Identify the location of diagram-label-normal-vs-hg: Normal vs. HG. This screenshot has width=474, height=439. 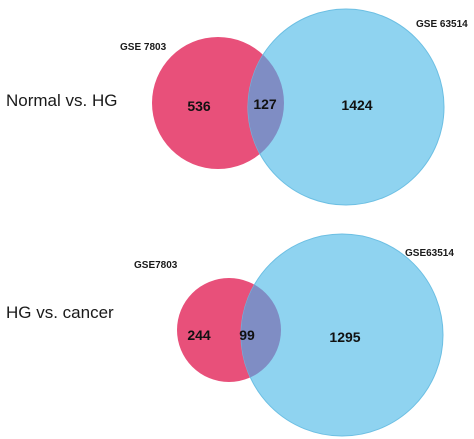
(61, 100).